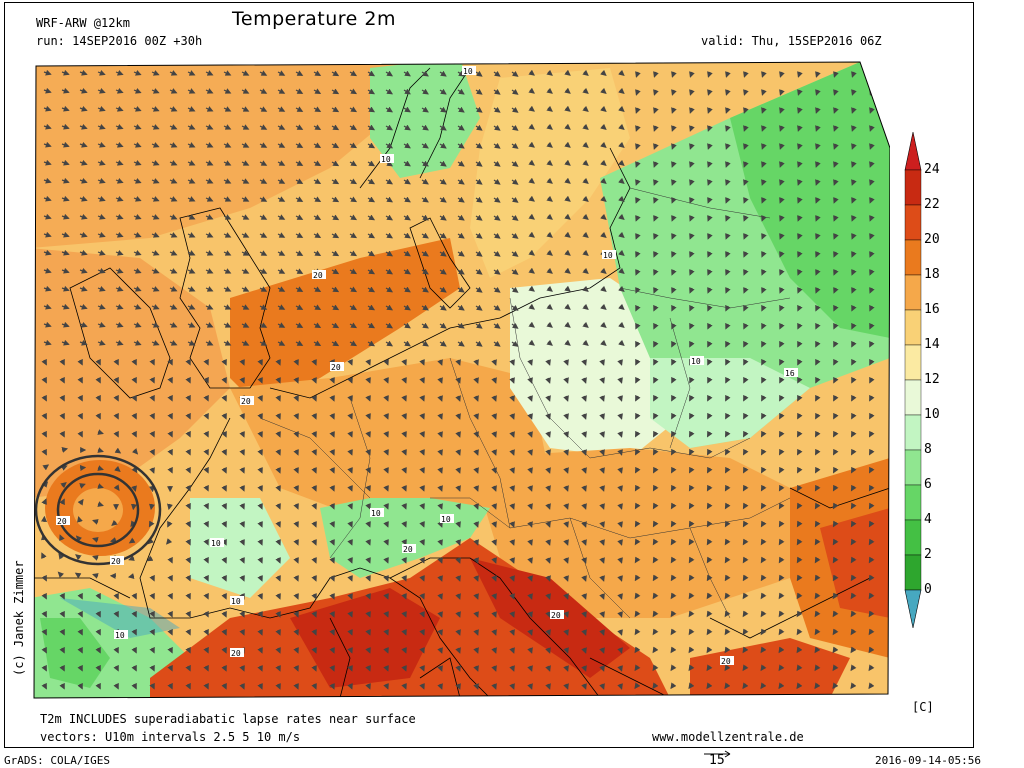 This screenshot has width=1024, height=768. I want to click on colorbar-tick-label: 18, so click(932, 274).